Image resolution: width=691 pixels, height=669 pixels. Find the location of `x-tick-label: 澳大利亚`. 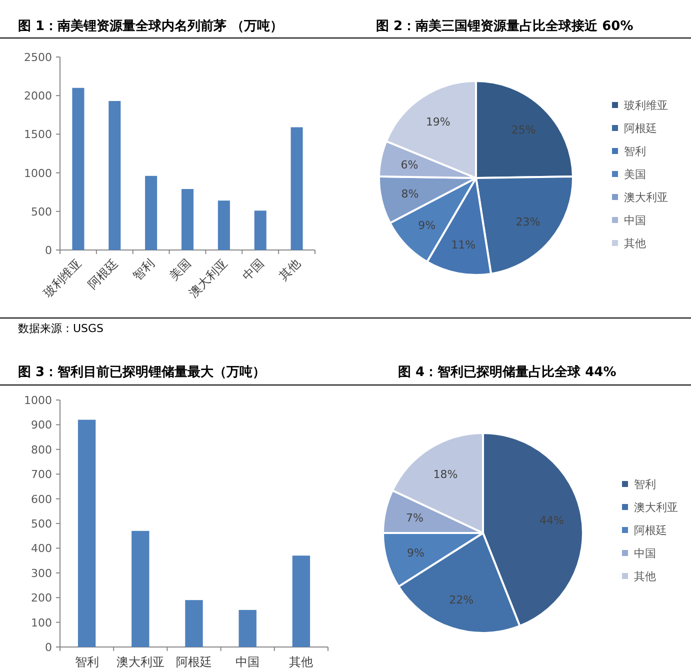

x-tick-label: 澳大利亚 is located at coordinates (140, 662).